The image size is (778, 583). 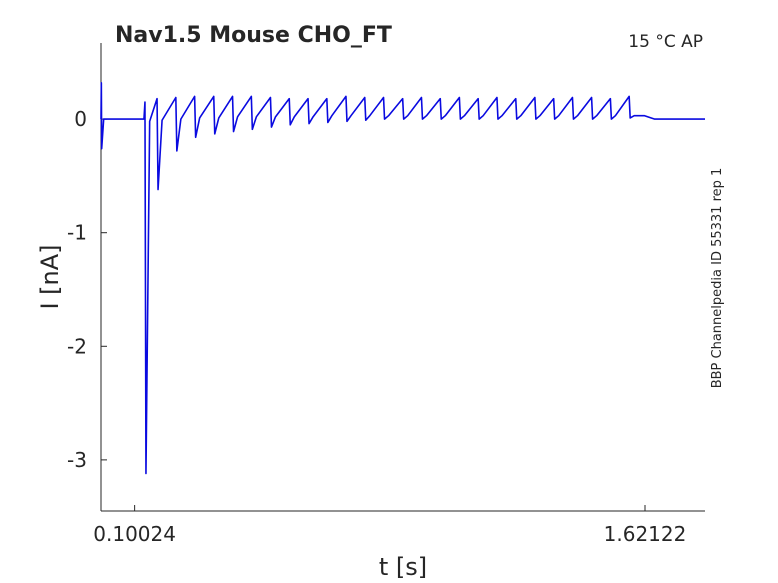 What do you see at coordinates (80, 119) in the screenshot?
I see `y-tick-label: 0` at bounding box center [80, 119].